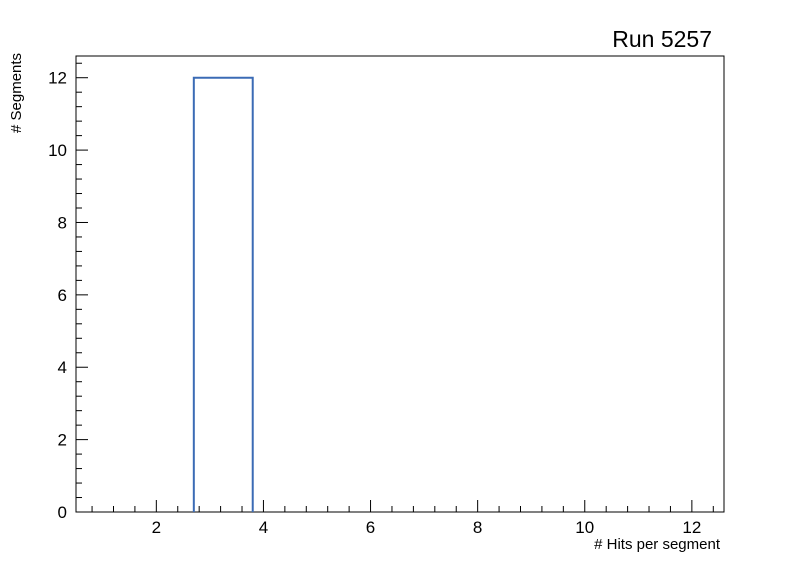  What do you see at coordinates (57, 78) in the screenshot?
I see `y-tick-label: 12` at bounding box center [57, 78].